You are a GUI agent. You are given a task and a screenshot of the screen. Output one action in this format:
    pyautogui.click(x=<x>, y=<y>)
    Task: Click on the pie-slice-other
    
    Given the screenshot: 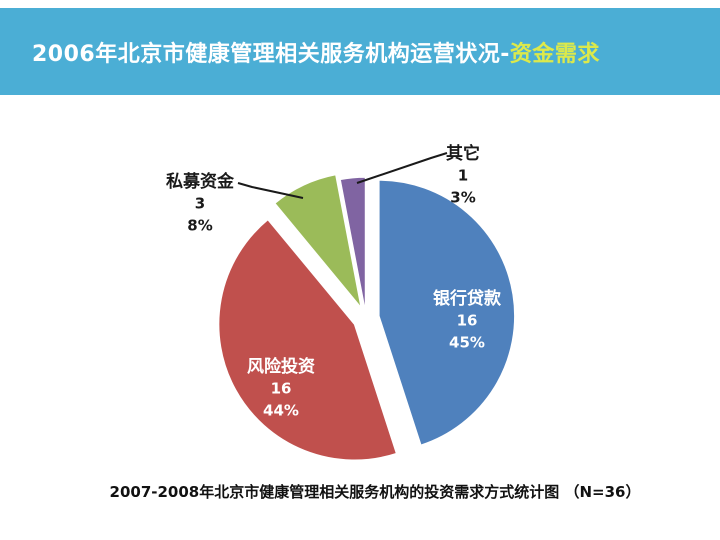 What is the action you would take?
    pyautogui.click(x=353, y=245)
    